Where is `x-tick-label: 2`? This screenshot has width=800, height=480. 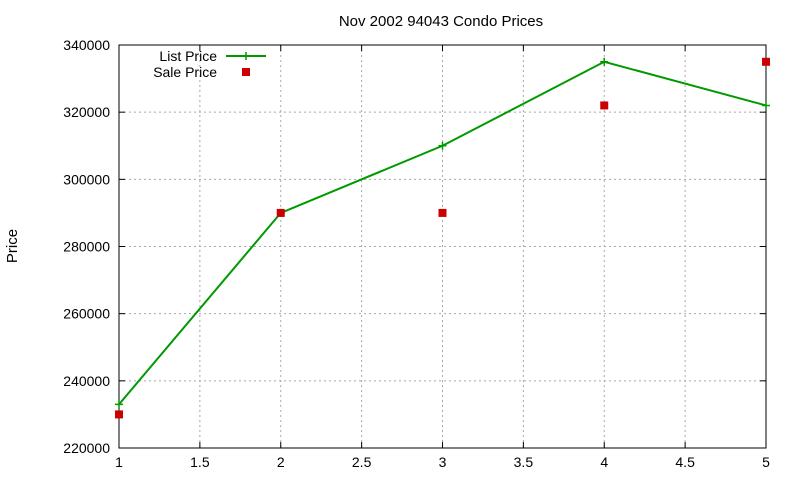
x-tick-label: 2 is located at coordinates (281, 462).